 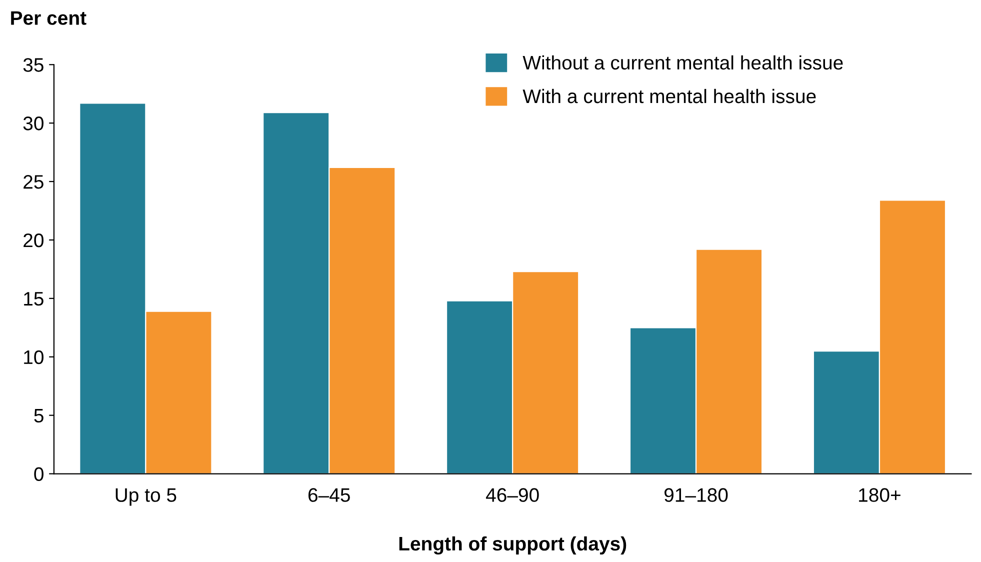 I want to click on y-tick-label: 10, so click(x=34, y=357).